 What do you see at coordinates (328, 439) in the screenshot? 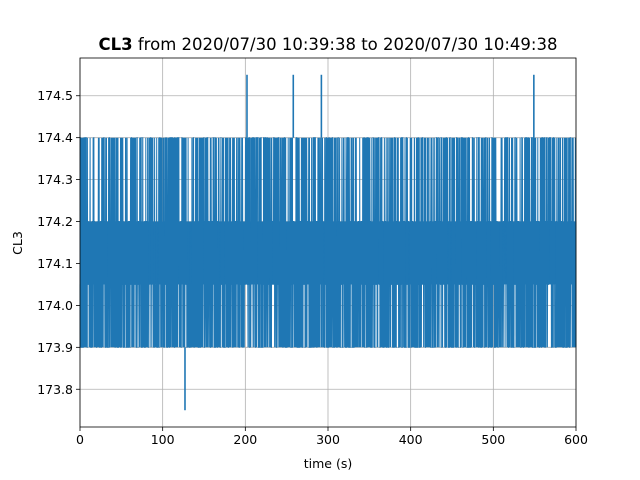
I see `x-tick-label: 300` at bounding box center [328, 439].